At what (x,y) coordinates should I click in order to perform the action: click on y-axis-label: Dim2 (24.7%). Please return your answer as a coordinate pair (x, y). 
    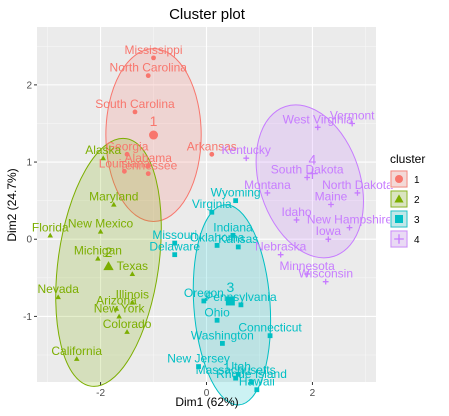
    Looking at the image, I should click on (12, 204).